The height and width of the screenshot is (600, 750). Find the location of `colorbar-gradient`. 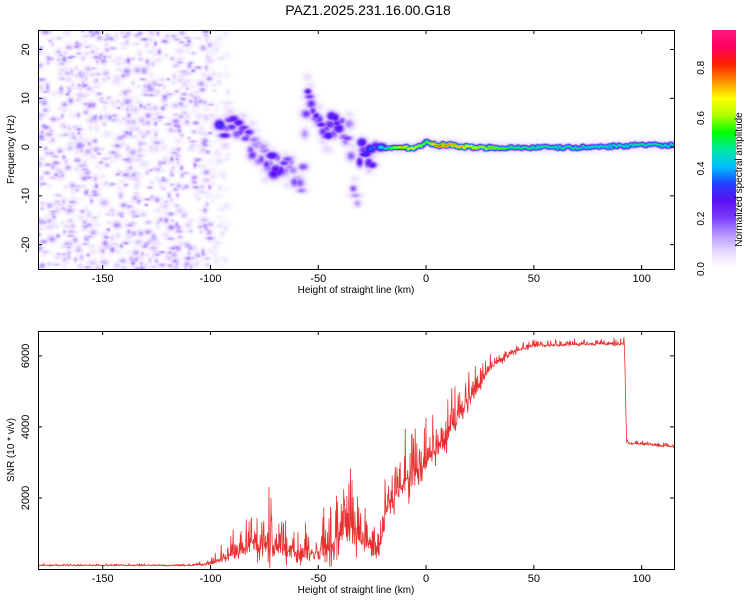

colorbar-gradient is located at coordinates (724, 149).